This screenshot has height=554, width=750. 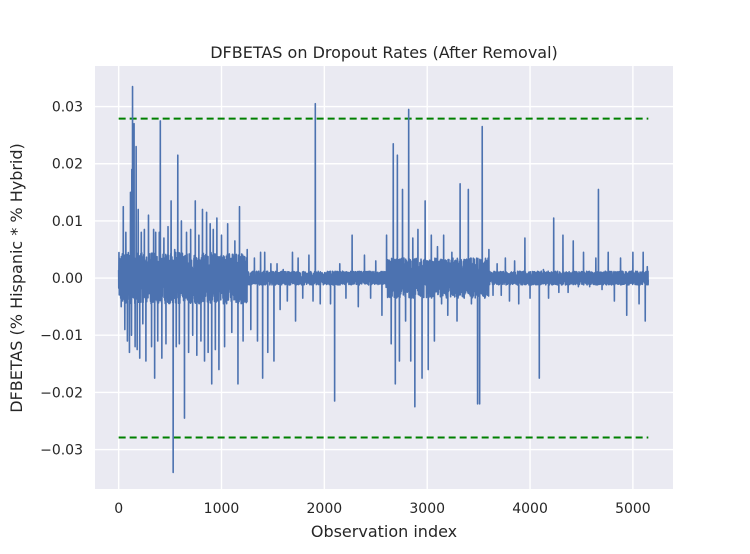 I want to click on x-tick-label: 0, so click(x=118, y=509).